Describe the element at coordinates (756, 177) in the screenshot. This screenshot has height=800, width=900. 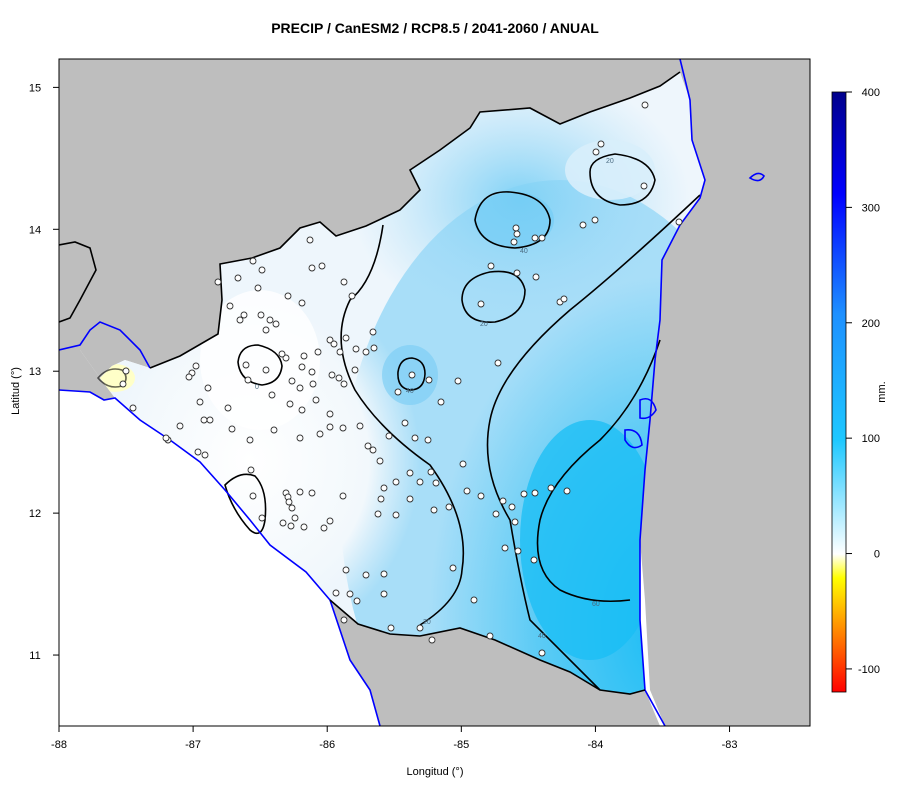
I see `island-coastline` at that location.